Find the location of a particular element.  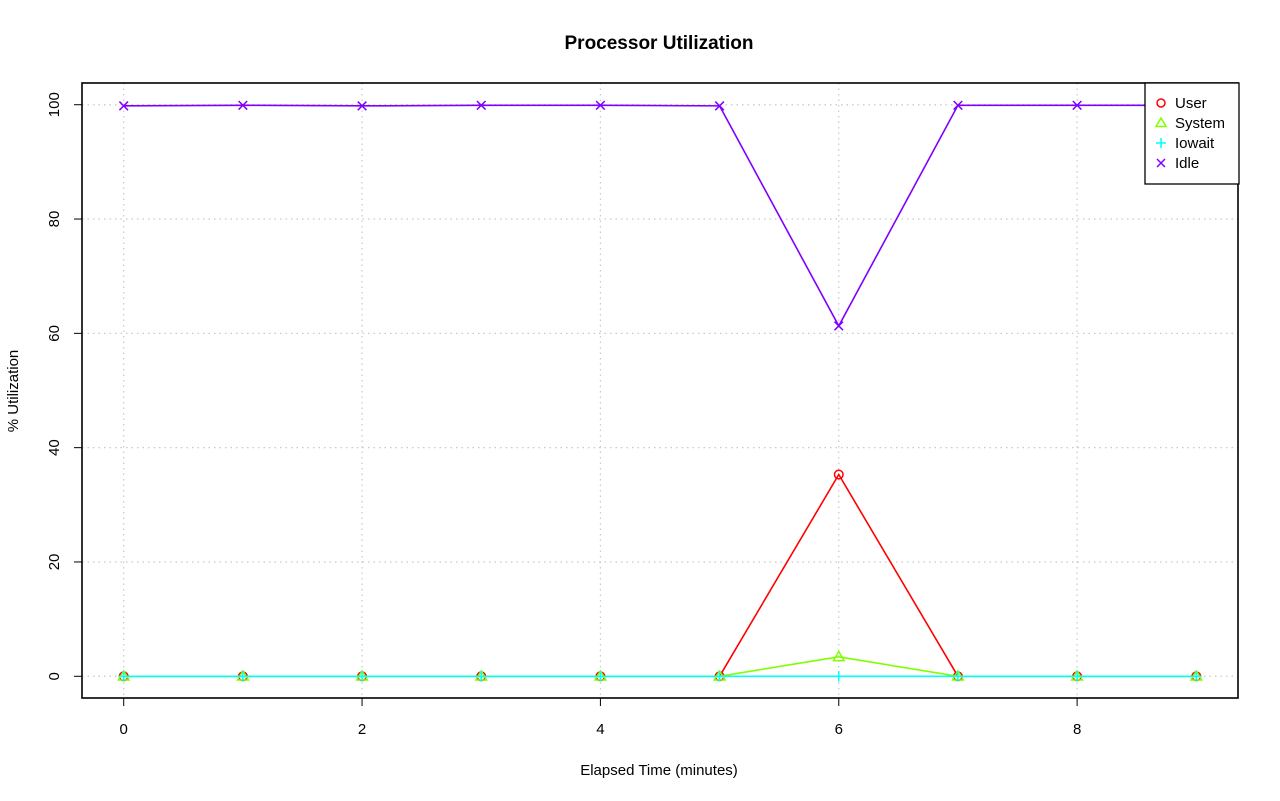

x-tick-label-6: 6 is located at coordinates (839, 729).